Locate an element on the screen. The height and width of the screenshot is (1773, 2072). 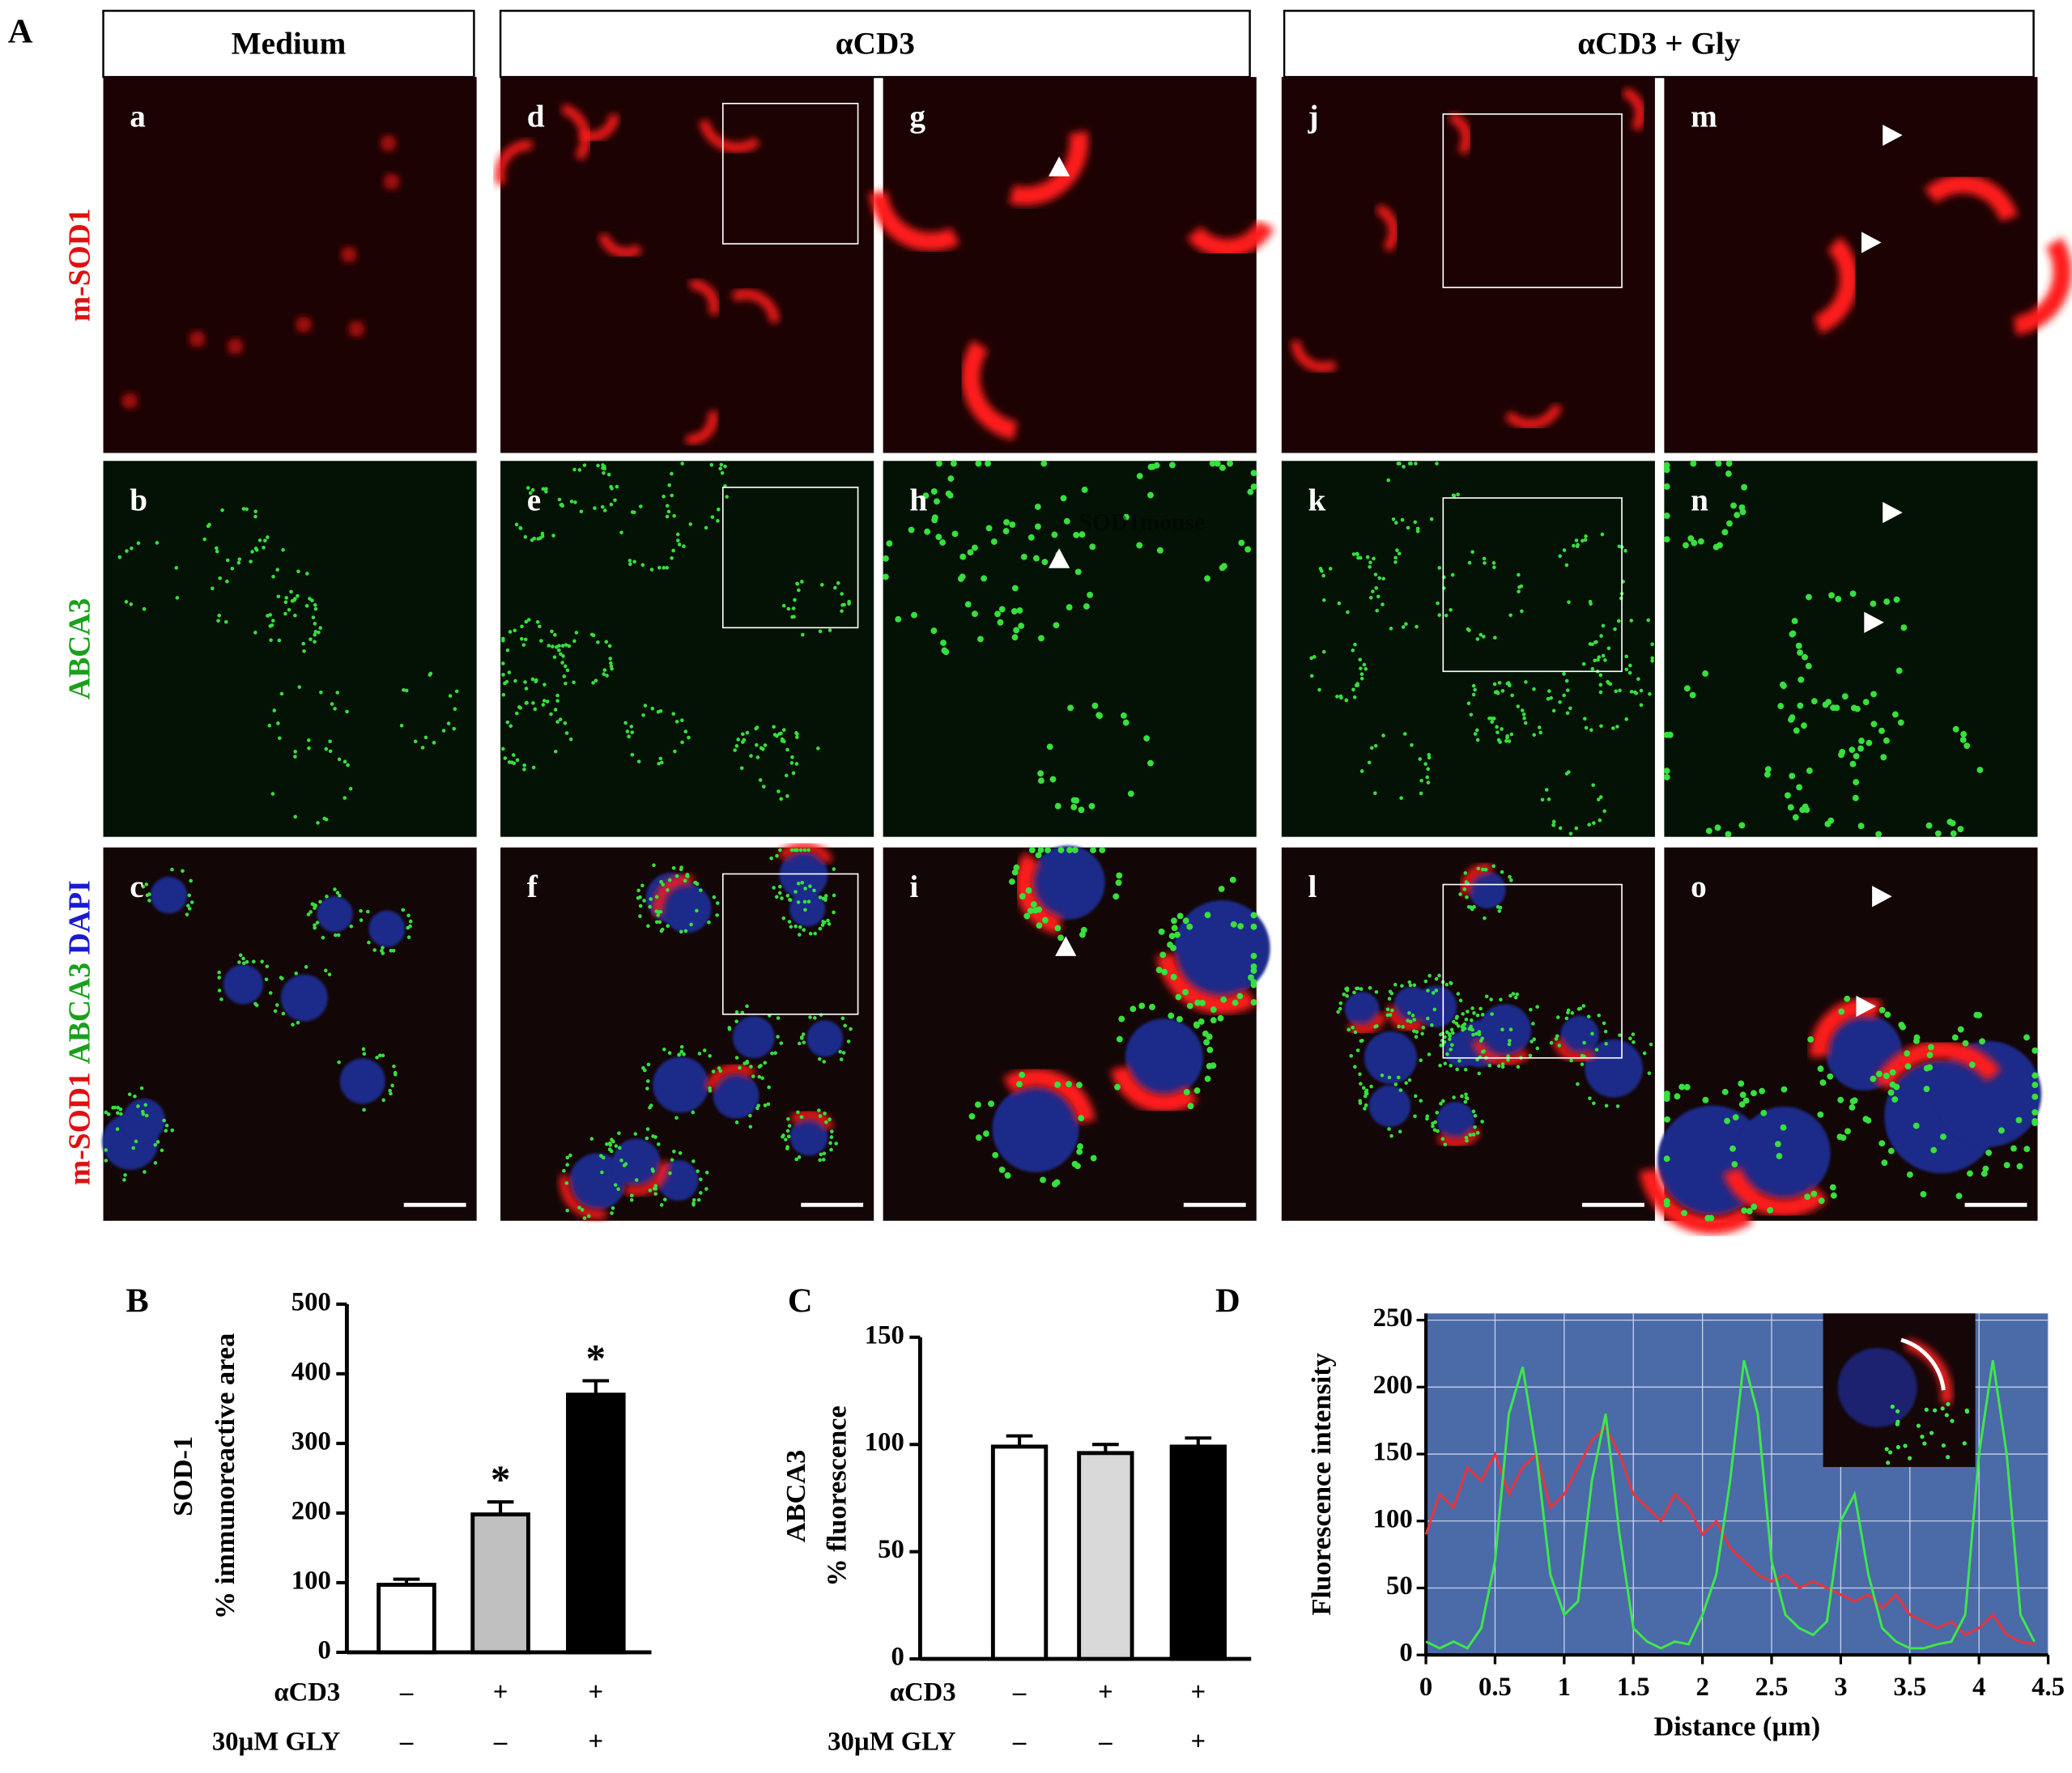
header-box is located at coordinates (875, 44).